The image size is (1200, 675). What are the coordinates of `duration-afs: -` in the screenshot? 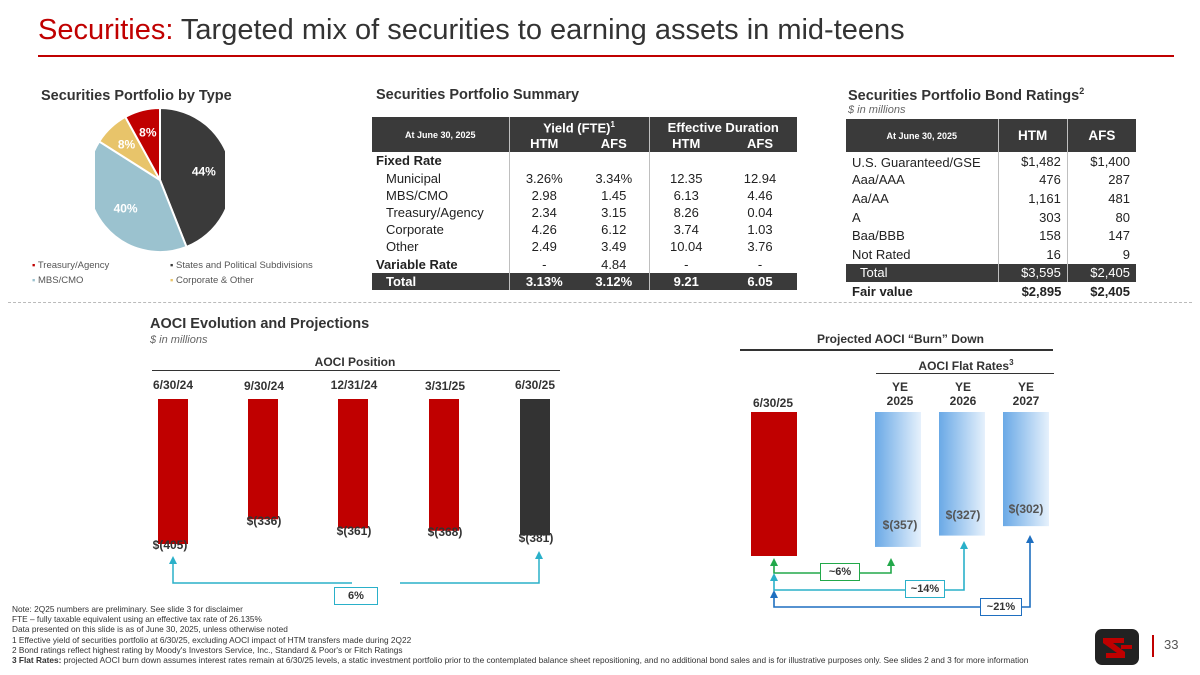 It's located at (760, 264).